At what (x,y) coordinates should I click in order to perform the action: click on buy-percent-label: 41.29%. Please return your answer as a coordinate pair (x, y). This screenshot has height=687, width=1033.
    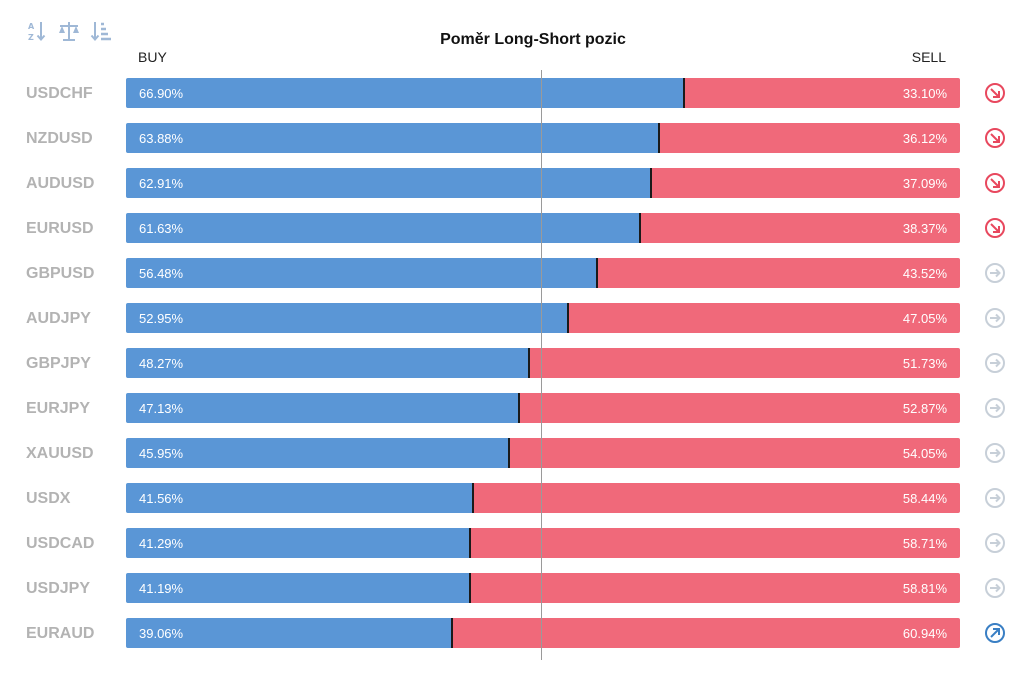
    Looking at the image, I should click on (161, 543).